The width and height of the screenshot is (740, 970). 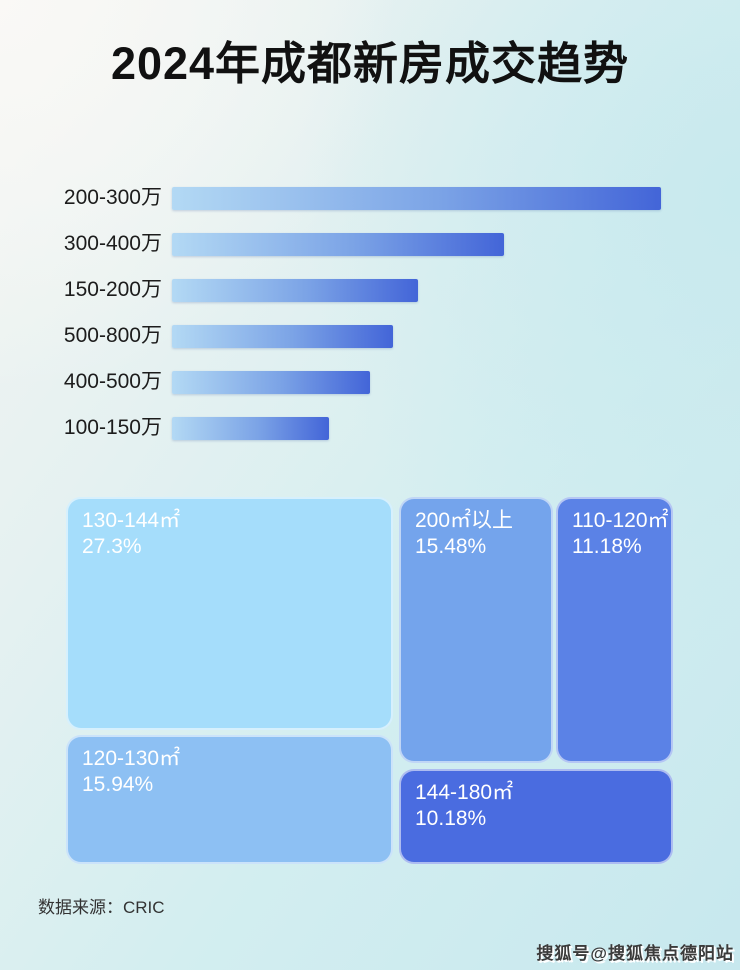 I want to click on bar-row: 150-200万, so click(x=370, y=290).